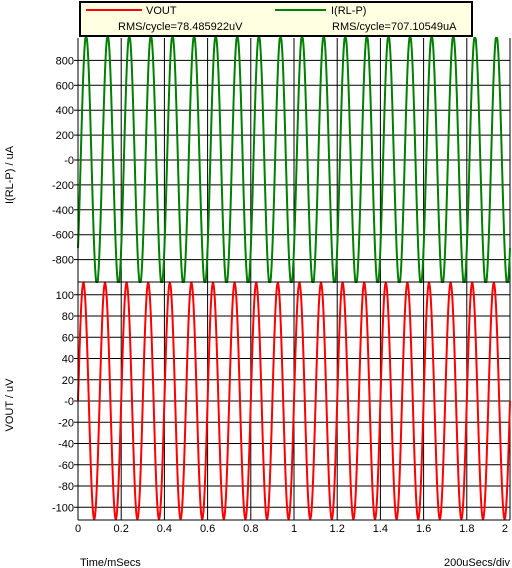 Image resolution: width=512 pixels, height=568 pixels. Describe the element at coordinates (110, 562) in the screenshot. I see `x-axis-label: Time/mSecs` at that location.